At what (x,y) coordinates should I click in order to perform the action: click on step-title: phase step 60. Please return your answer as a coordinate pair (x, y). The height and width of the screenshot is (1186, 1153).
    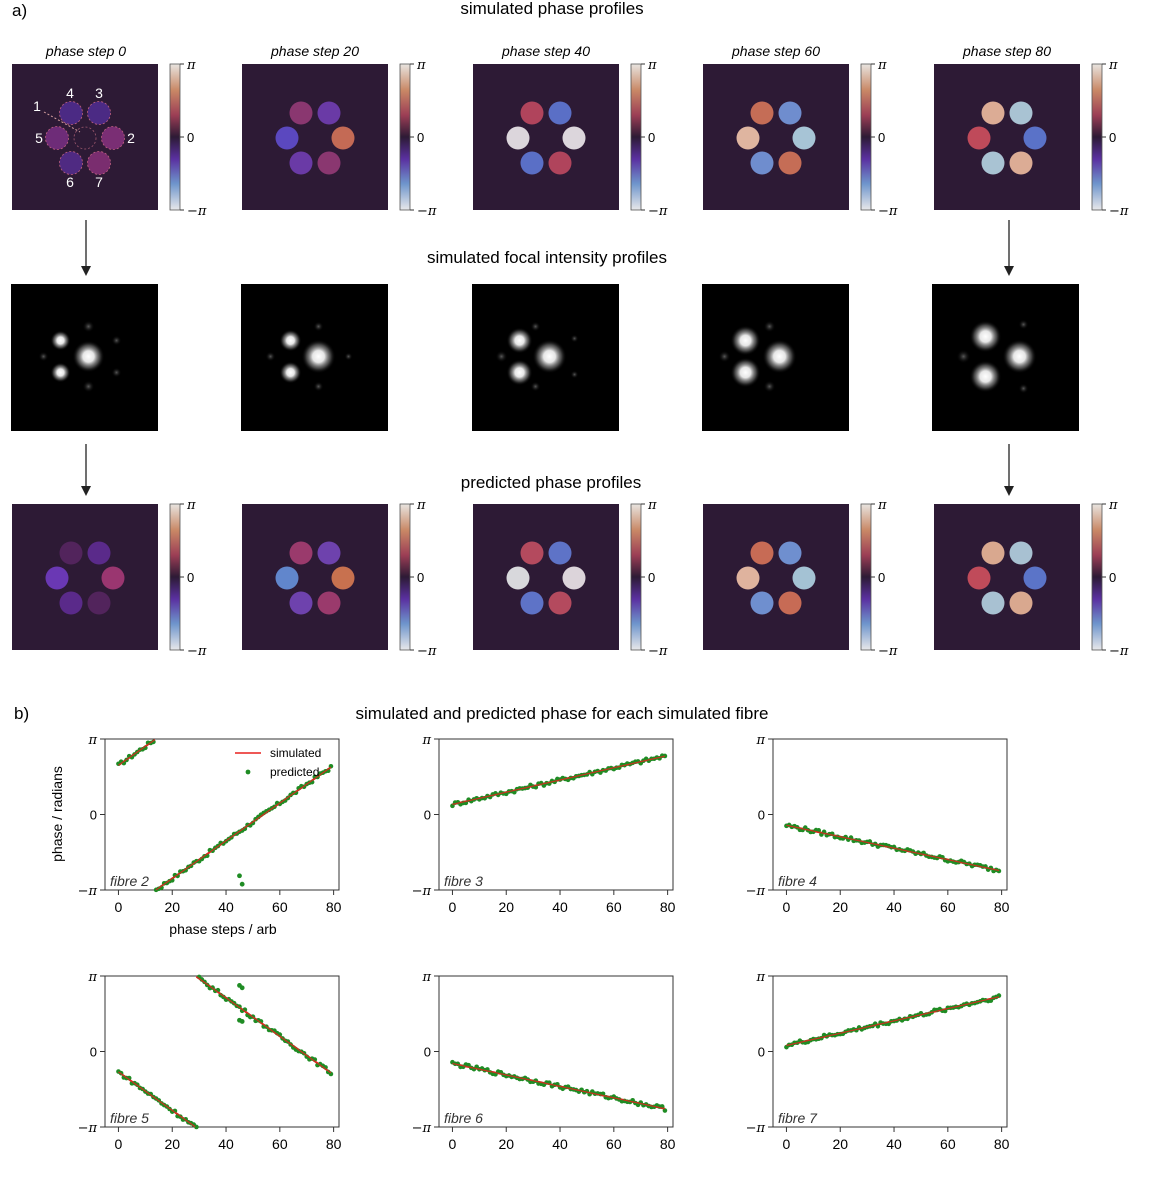
    Looking at the image, I should click on (775, 51).